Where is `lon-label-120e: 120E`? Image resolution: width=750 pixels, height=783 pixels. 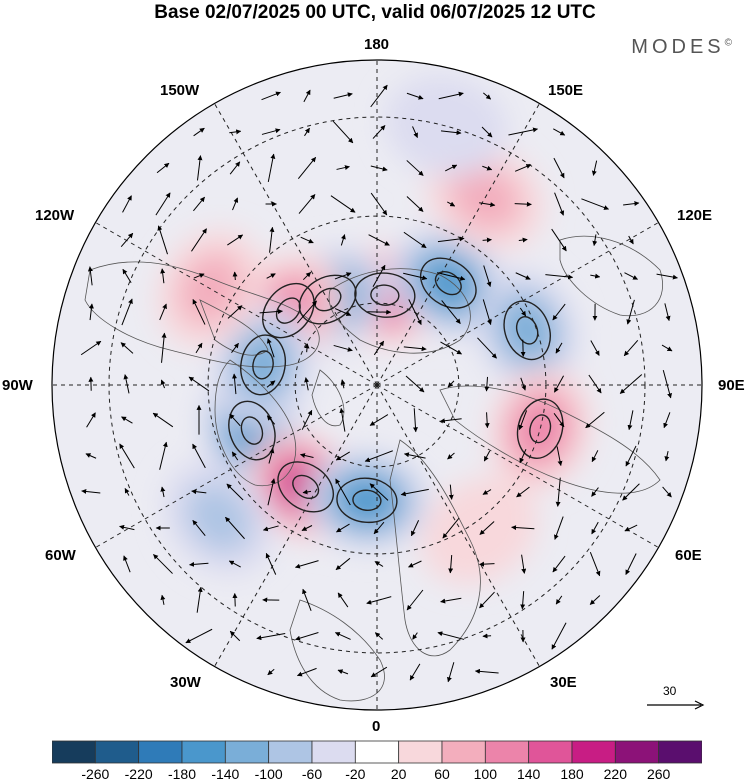 lon-label-120e: 120E is located at coordinates (695, 215).